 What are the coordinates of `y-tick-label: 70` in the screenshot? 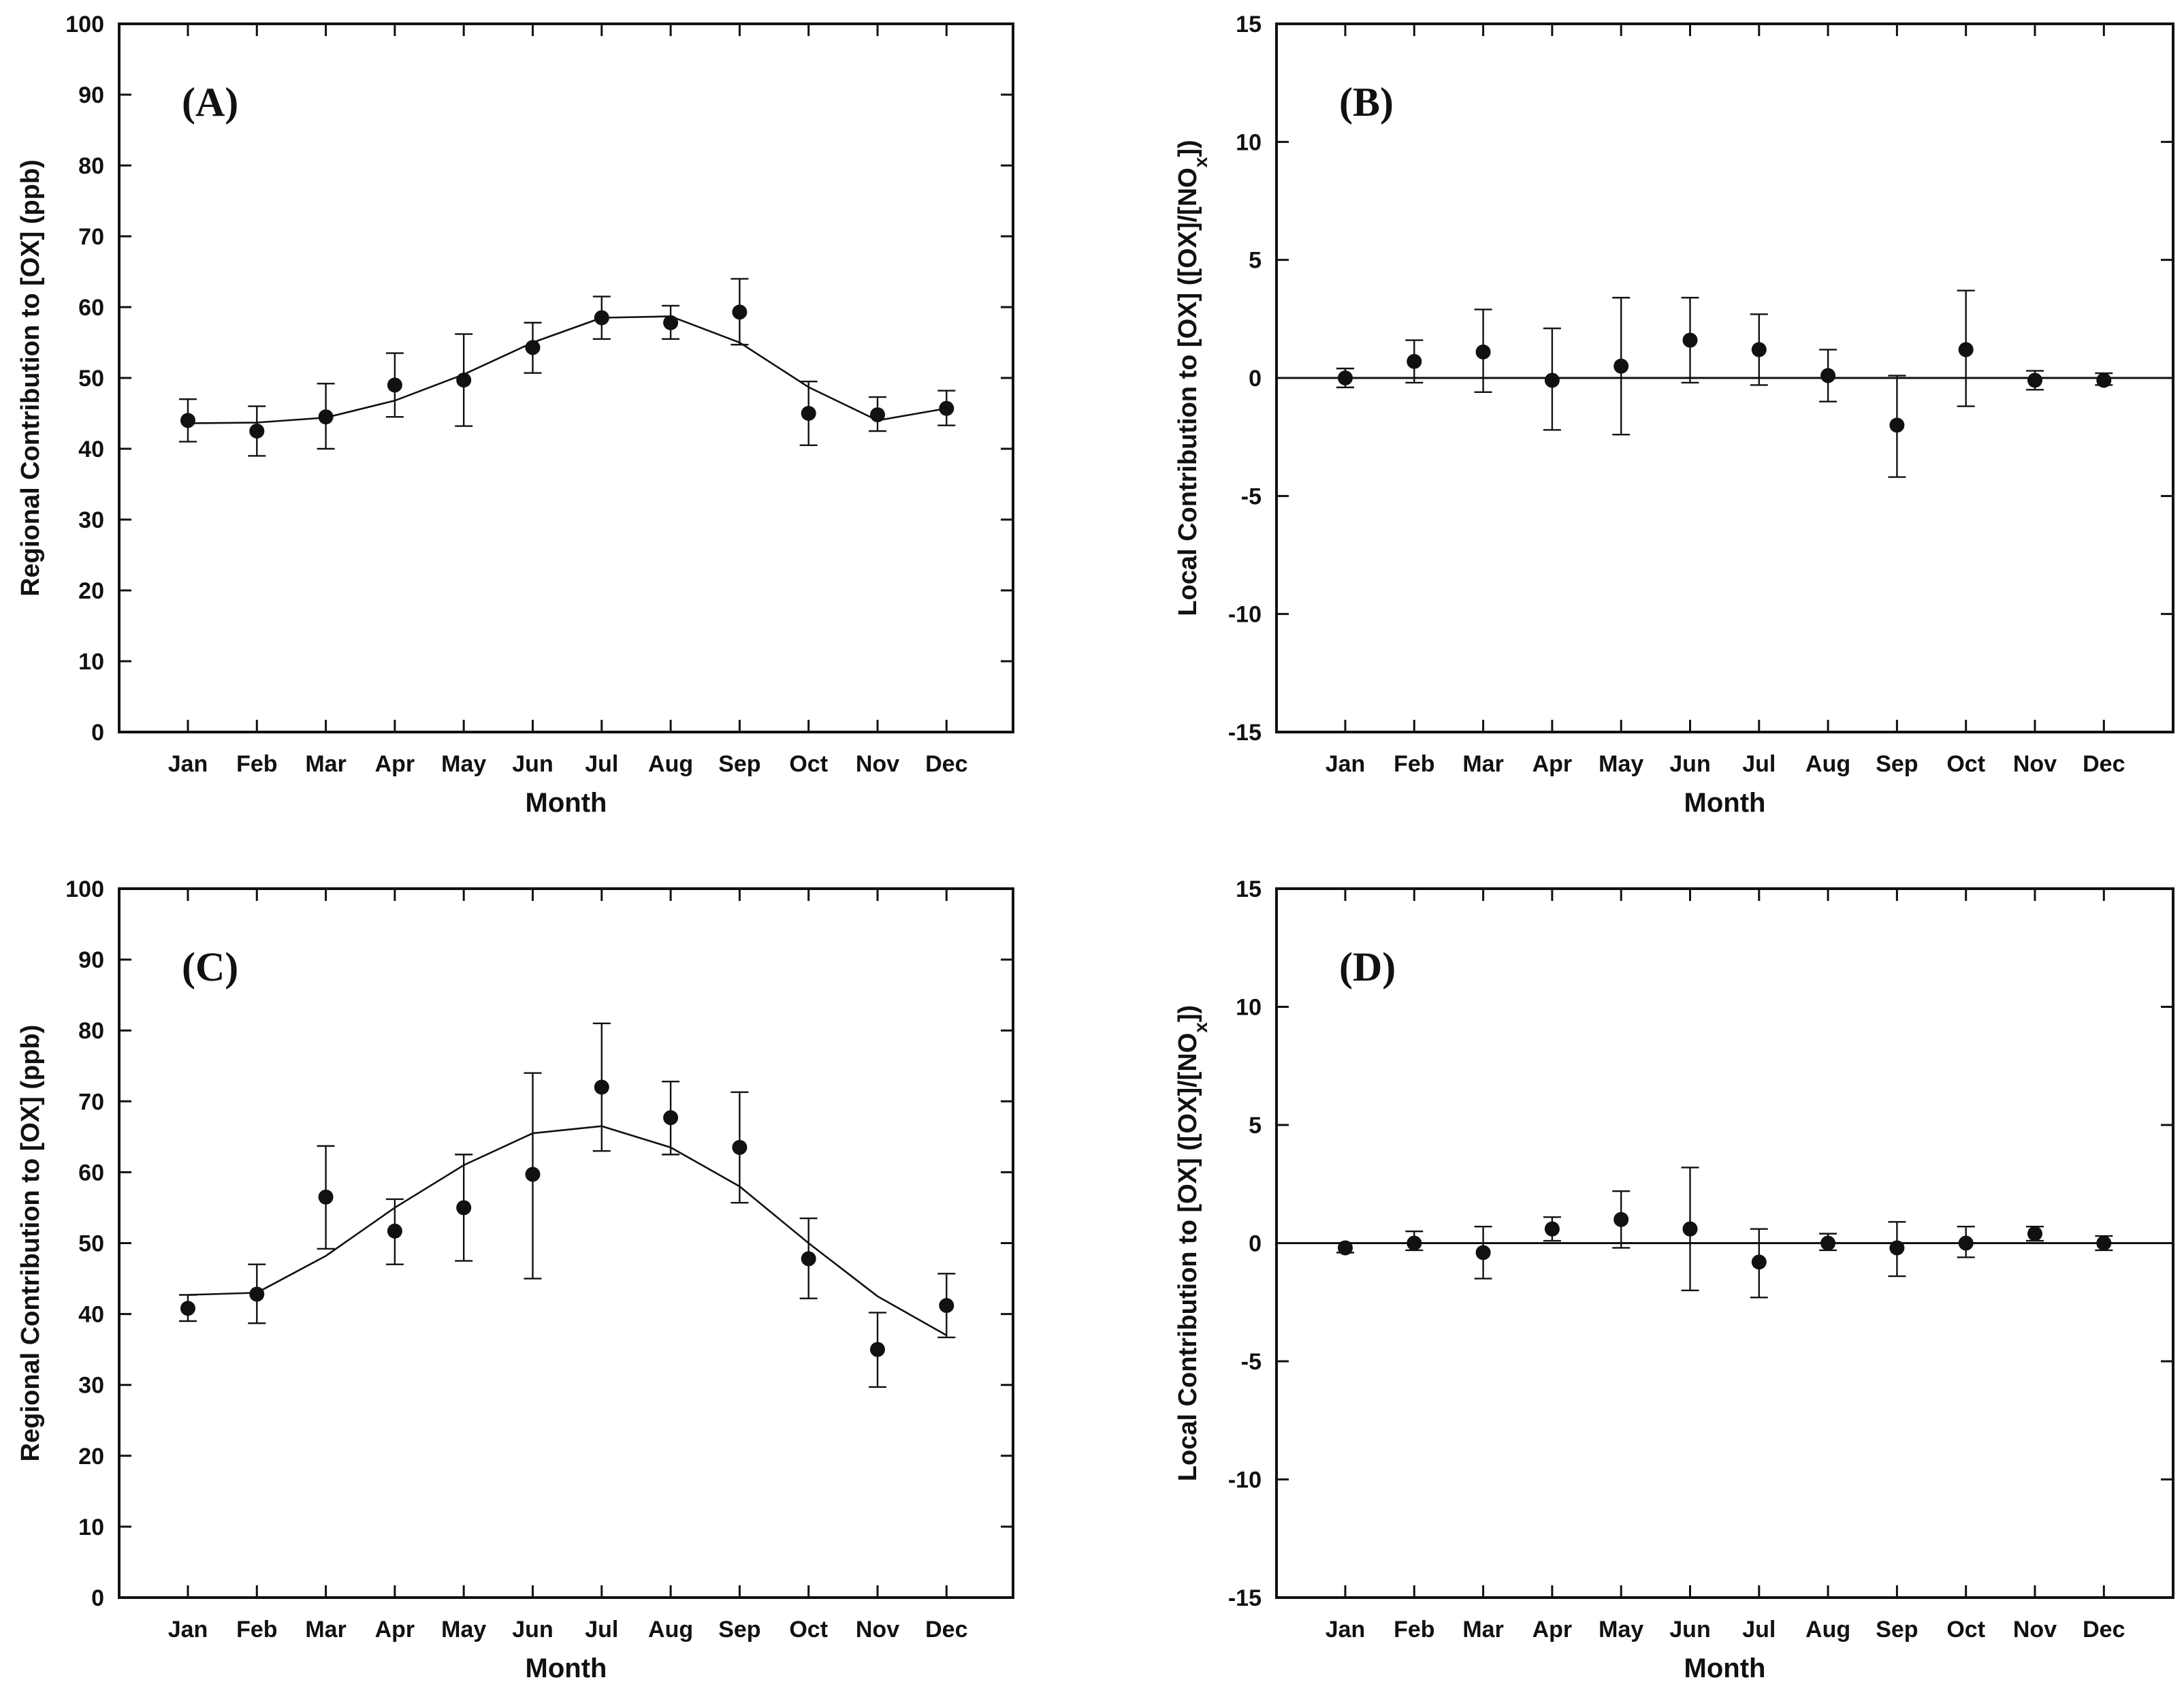 It's located at (91, 237).